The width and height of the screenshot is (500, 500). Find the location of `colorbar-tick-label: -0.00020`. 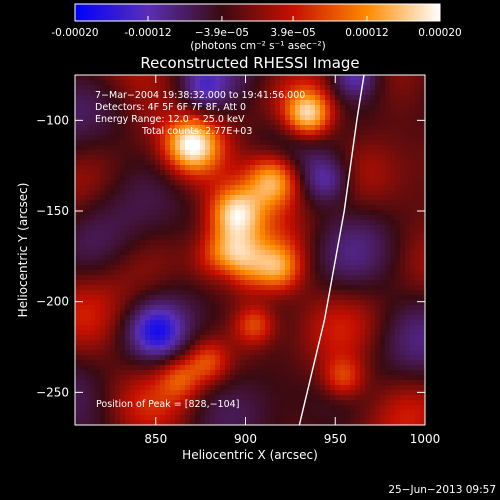

colorbar-tick-label: -0.00020 is located at coordinates (74, 33).